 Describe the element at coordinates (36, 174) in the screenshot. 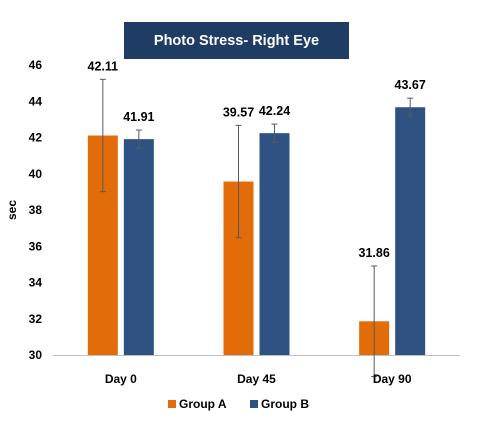

I see `y-tick-label: 40` at that location.